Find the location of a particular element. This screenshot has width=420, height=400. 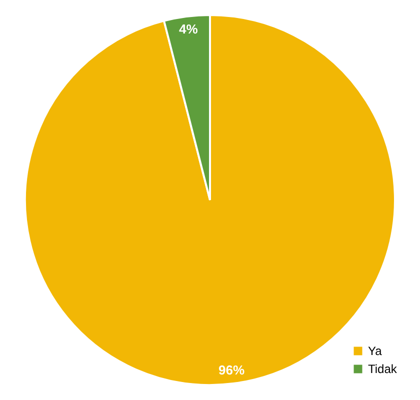

data-label: 96% is located at coordinates (231, 370).